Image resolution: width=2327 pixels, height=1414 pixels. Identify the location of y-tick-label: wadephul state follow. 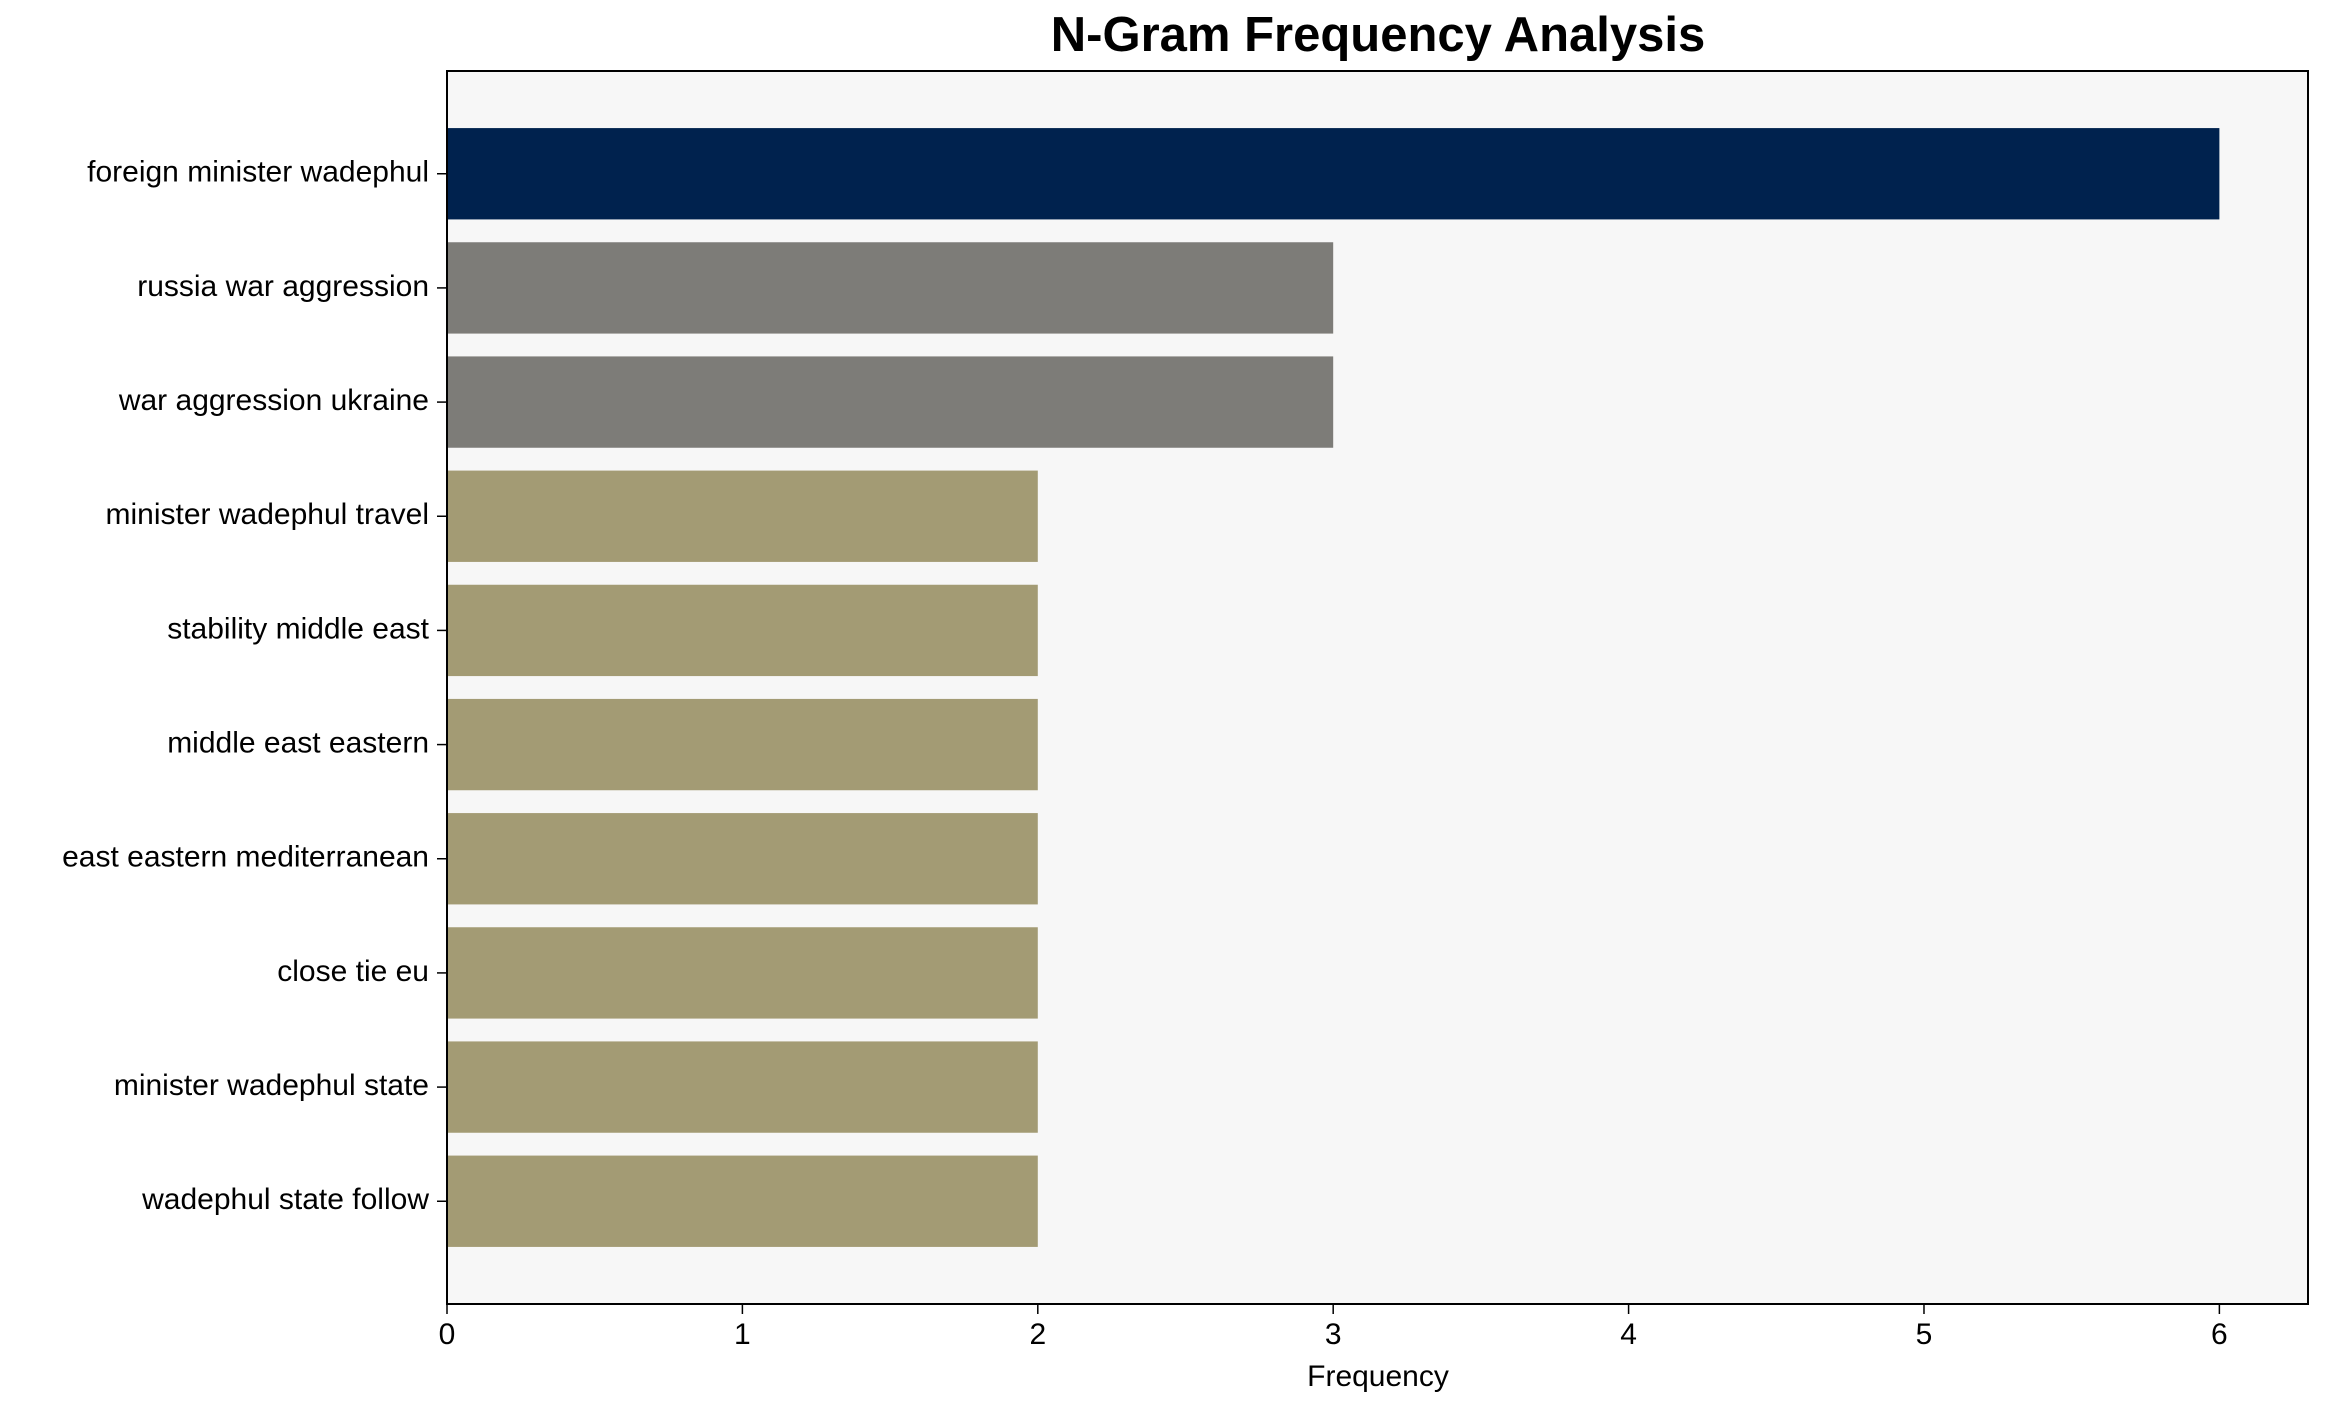
(285, 1199).